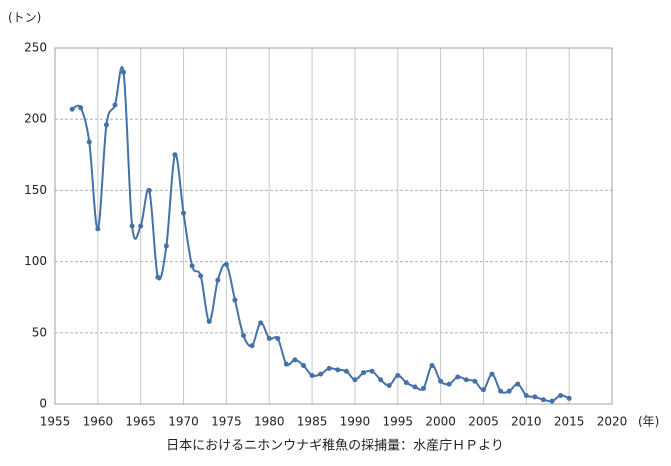 The height and width of the screenshot is (466, 671). What do you see at coordinates (526, 422) in the screenshot?
I see `x-tick-label: 2010` at bounding box center [526, 422].